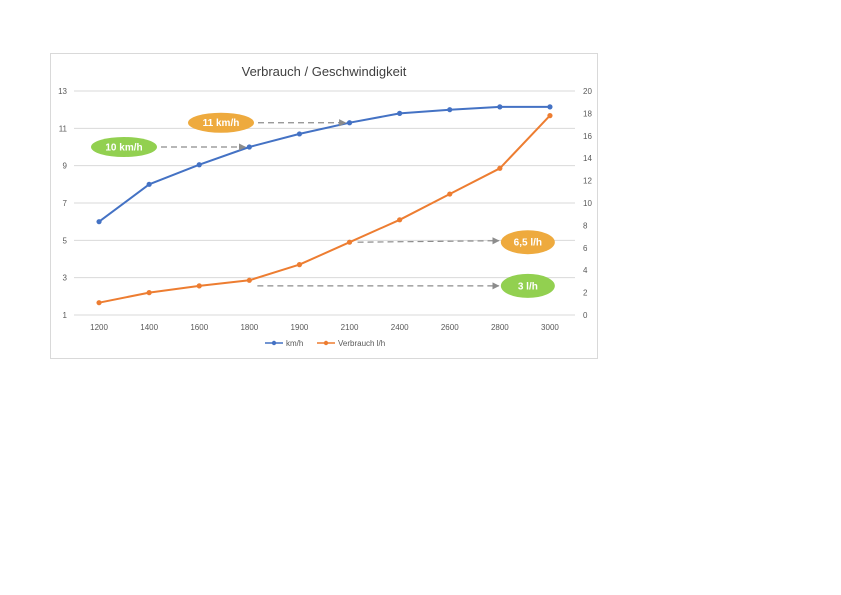 The width and height of the screenshot is (841, 595). I want to click on annotation-label: 3 l/h, so click(528, 286).